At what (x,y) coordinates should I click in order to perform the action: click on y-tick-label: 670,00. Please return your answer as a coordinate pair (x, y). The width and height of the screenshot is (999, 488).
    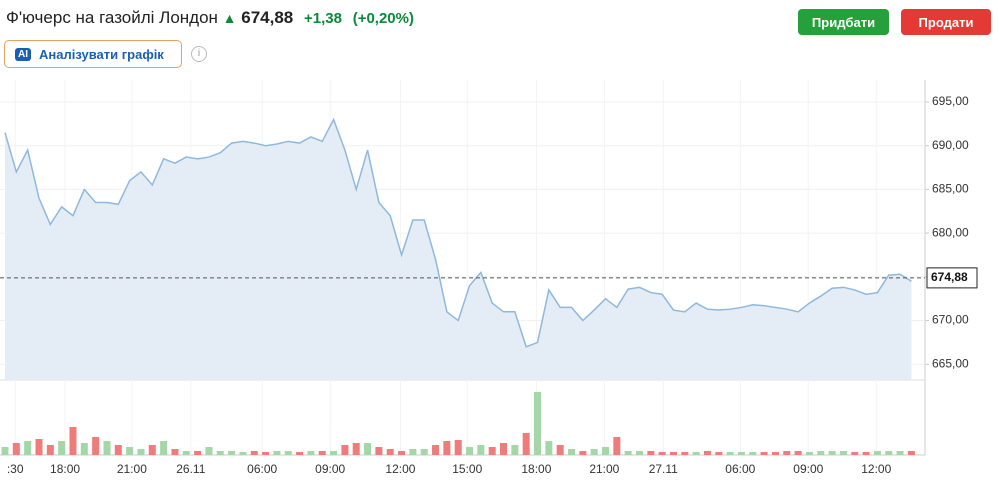
    Looking at the image, I should click on (950, 320).